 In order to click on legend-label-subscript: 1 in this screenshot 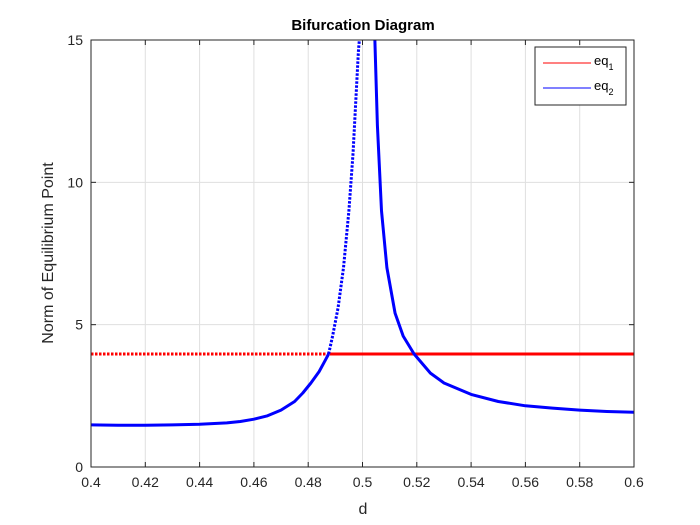, I will do `click(610, 67)`.